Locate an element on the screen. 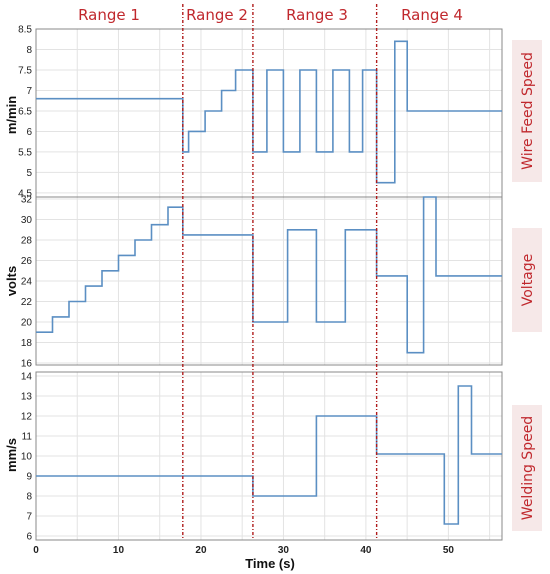  ytick-label-mmin: 6.5 is located at coordinates (25, 111).